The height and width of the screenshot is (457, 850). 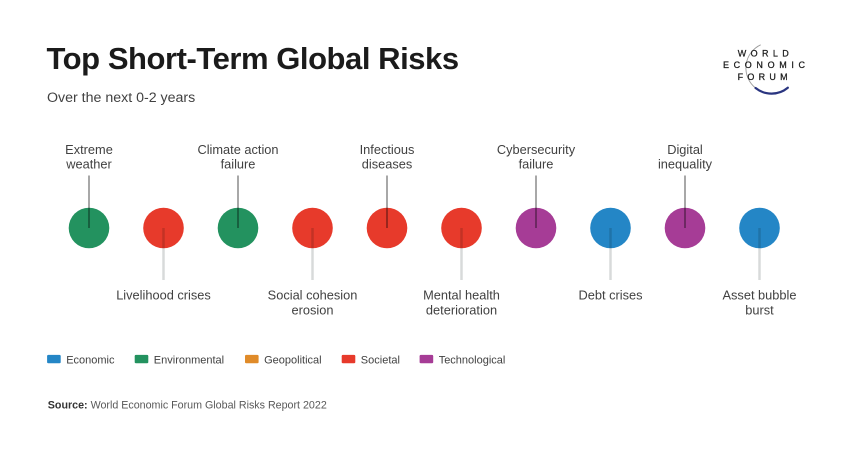 What do you see at coordinates (163, 295) in the screenshot?
I see `svg-text: Livelihood crises` at bounding box center [163, 295].